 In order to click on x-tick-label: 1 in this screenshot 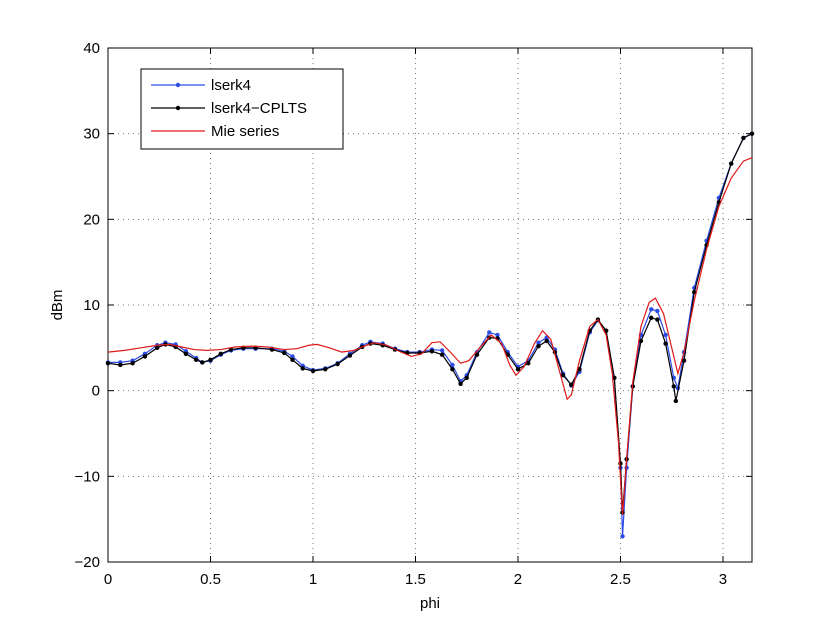, I will do `click(313, 579)`.